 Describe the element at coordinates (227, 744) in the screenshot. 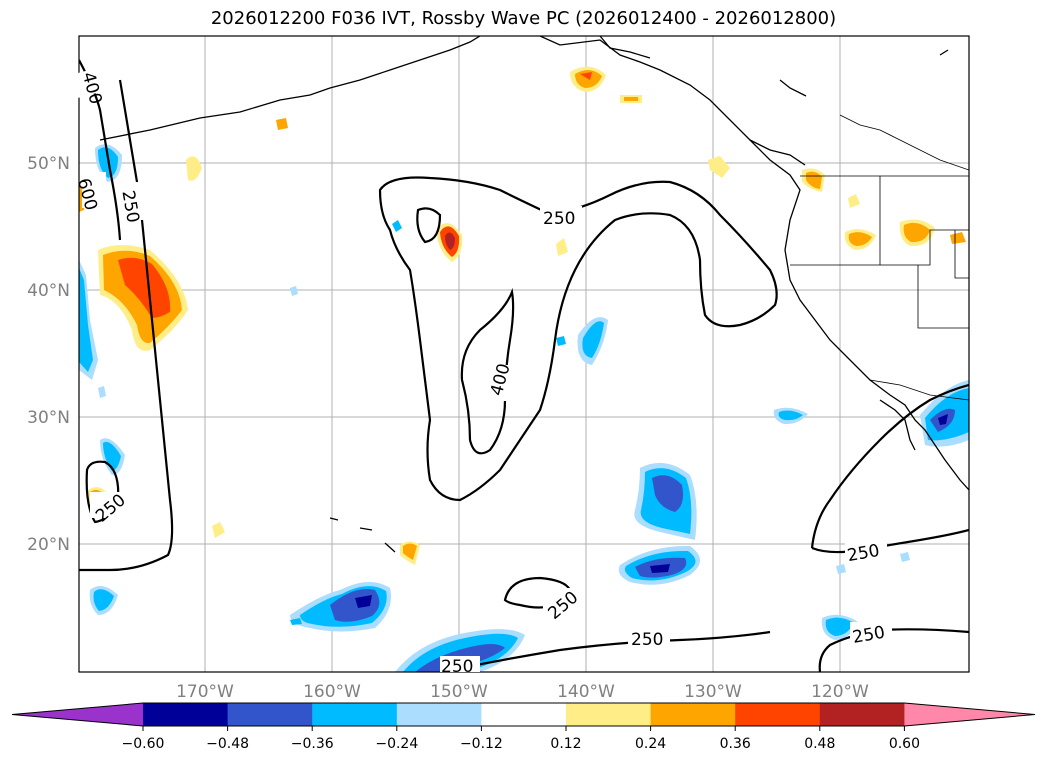

I see `colorbar-tick-label: −0.48` at that location.